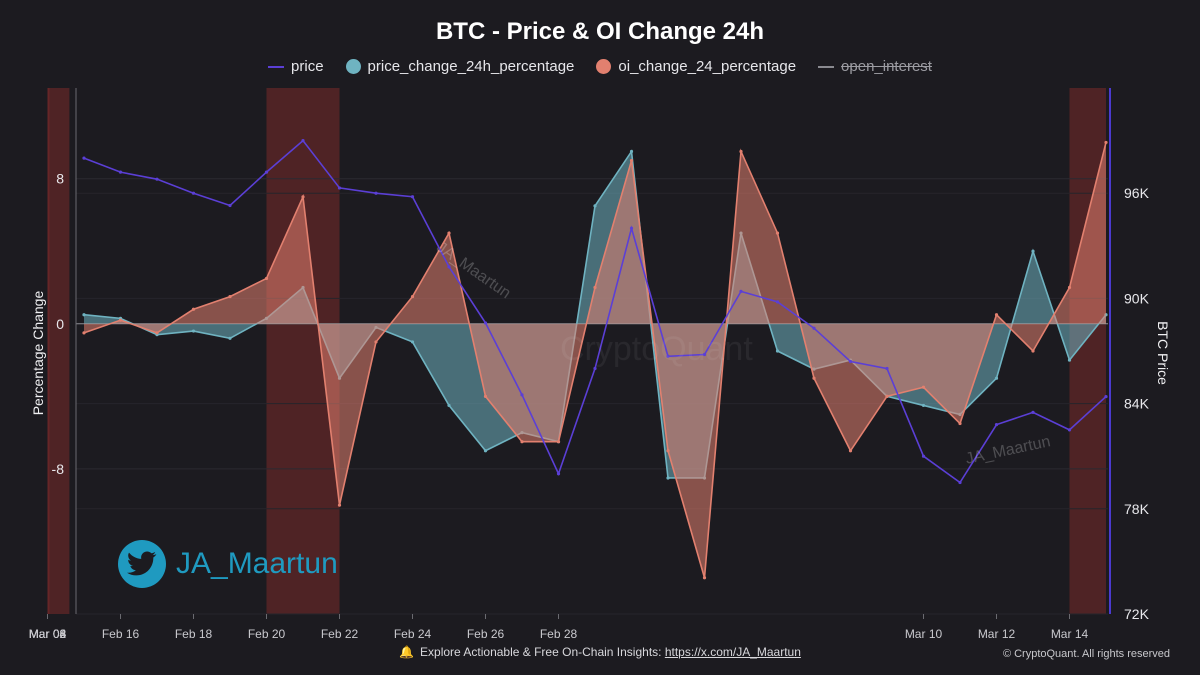 Image resolution: width=1200 pixels, height=675 pixels. Describe the element at coordinates (826, 66) in the screenshot. I see `legend-swatch-open-interest` at that location.